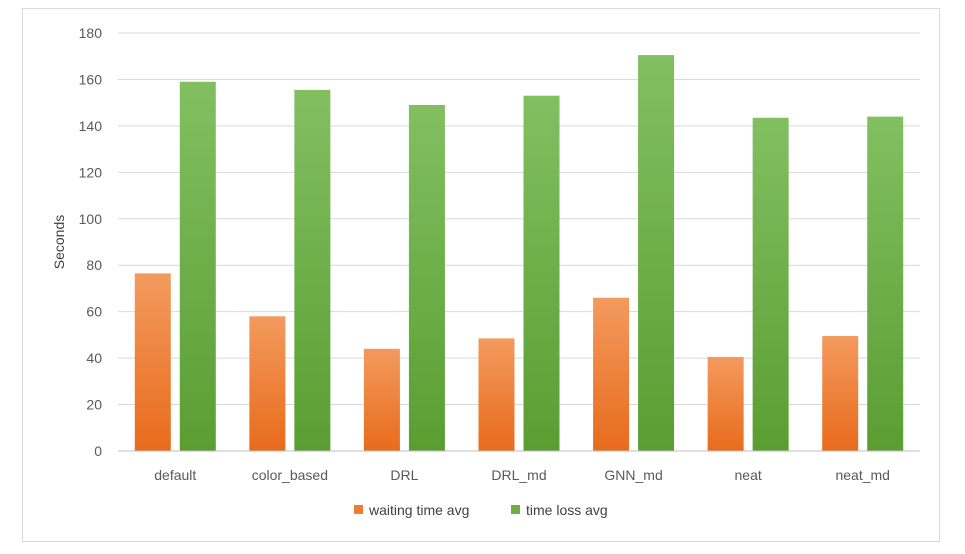 The width and height of the screenshot is (965, 554). Describe the element at coordinates (515, 509) in the screenshot. I see `legend-swatch-time-loss-avg` at that location.